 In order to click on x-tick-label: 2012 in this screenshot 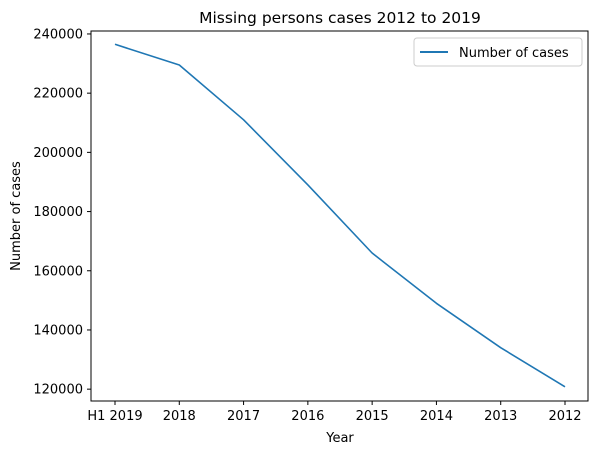, I will do `click(564, 416)`.